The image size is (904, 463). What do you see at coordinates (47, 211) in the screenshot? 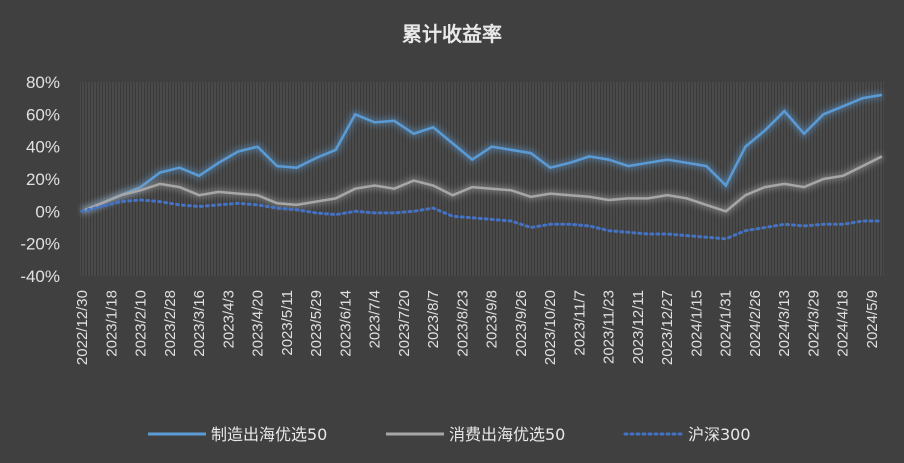
I see `y-tick-label: 0%` at bounding box center [47, 211].